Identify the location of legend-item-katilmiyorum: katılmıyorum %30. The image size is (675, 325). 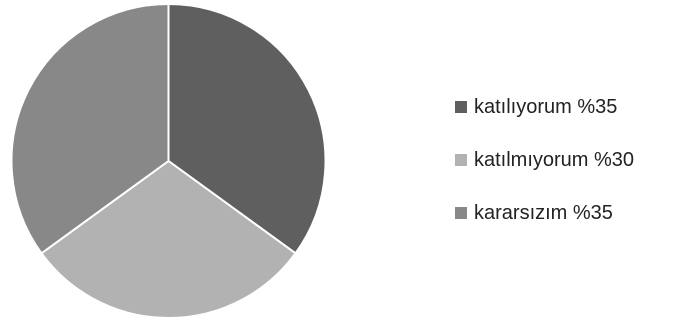
(562, 160).